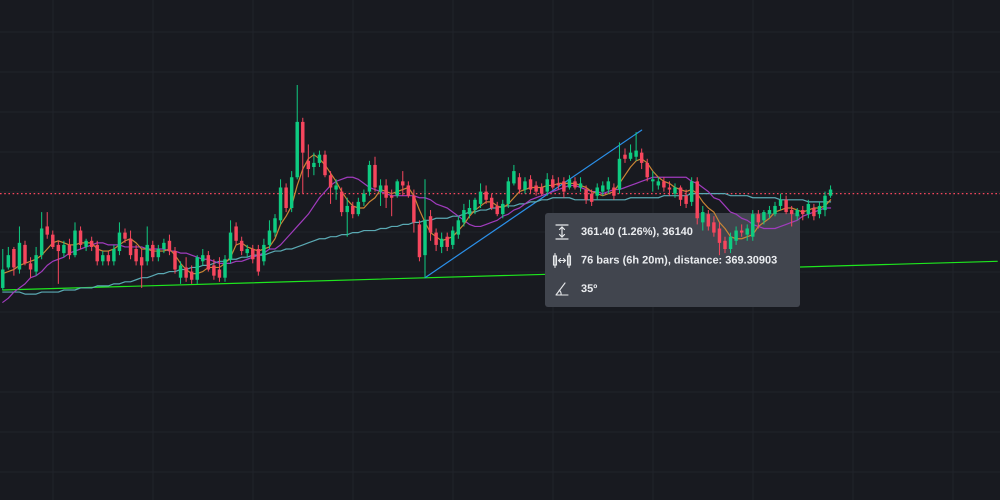 This screenshot has height=500, width=1000. I want to click on annotation: 76 bars (6h 20m), distance: 369.30903, so click(679, 260).